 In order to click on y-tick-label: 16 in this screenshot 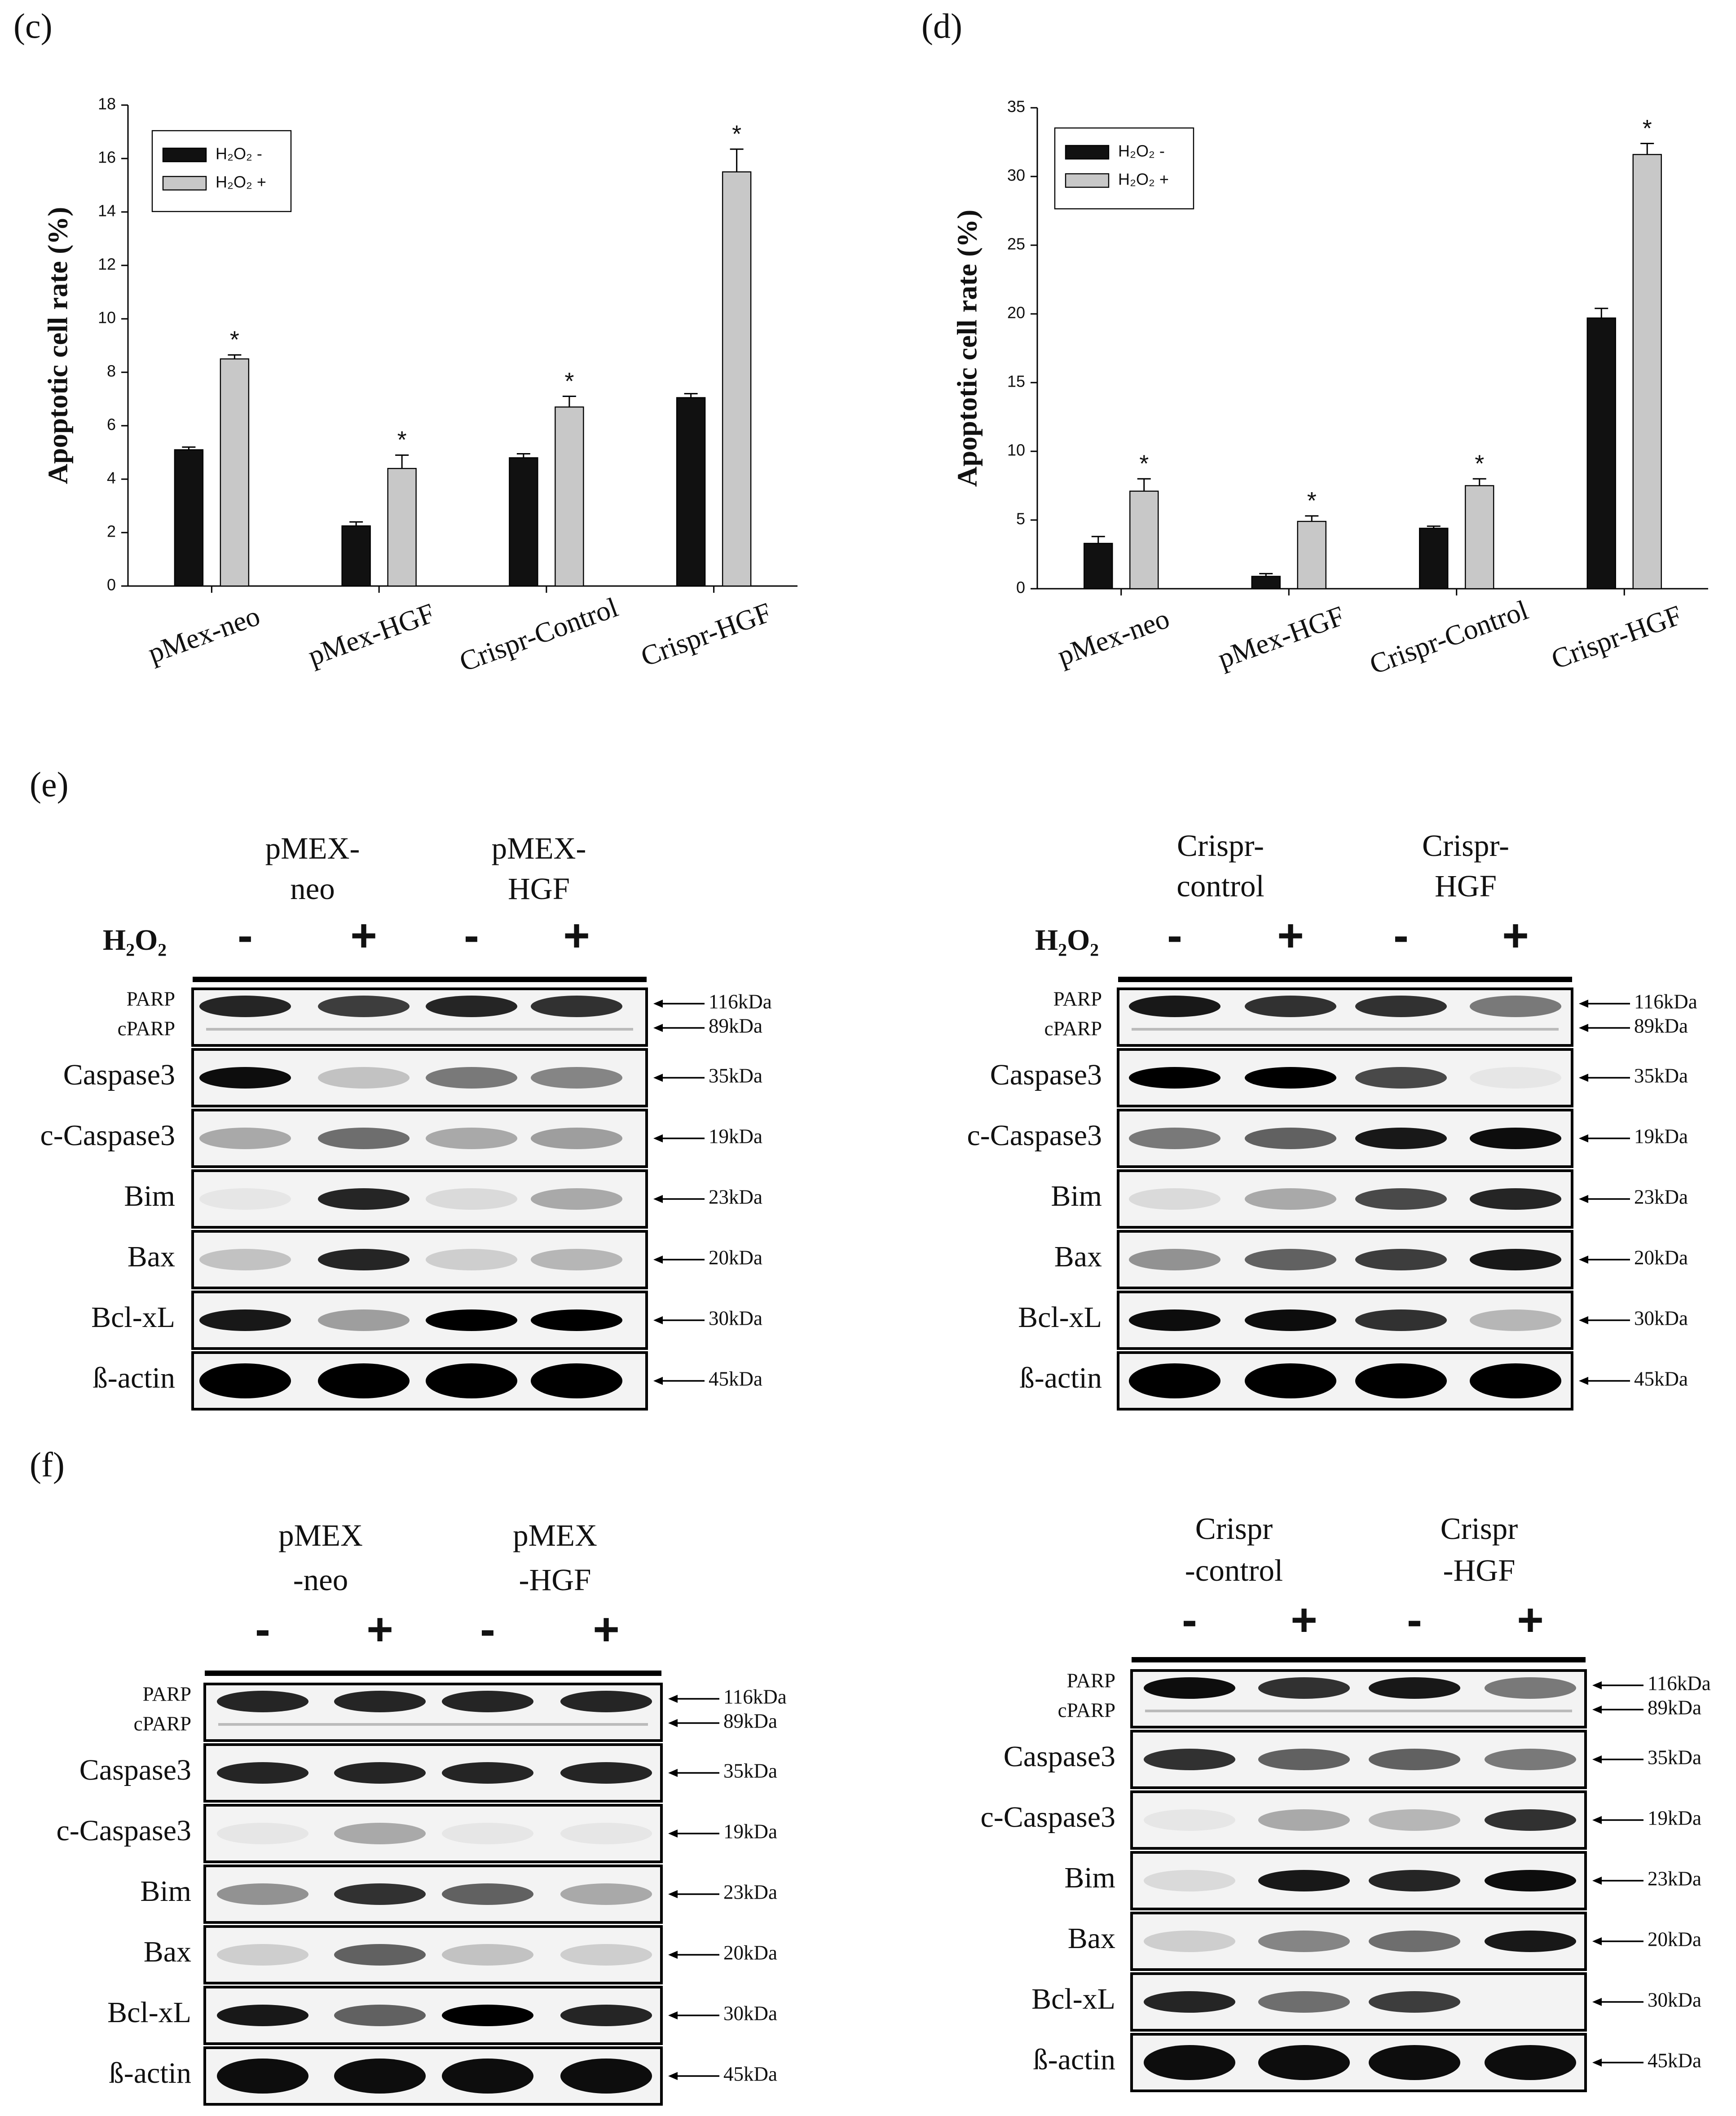, I will do `click(107, 157)`.